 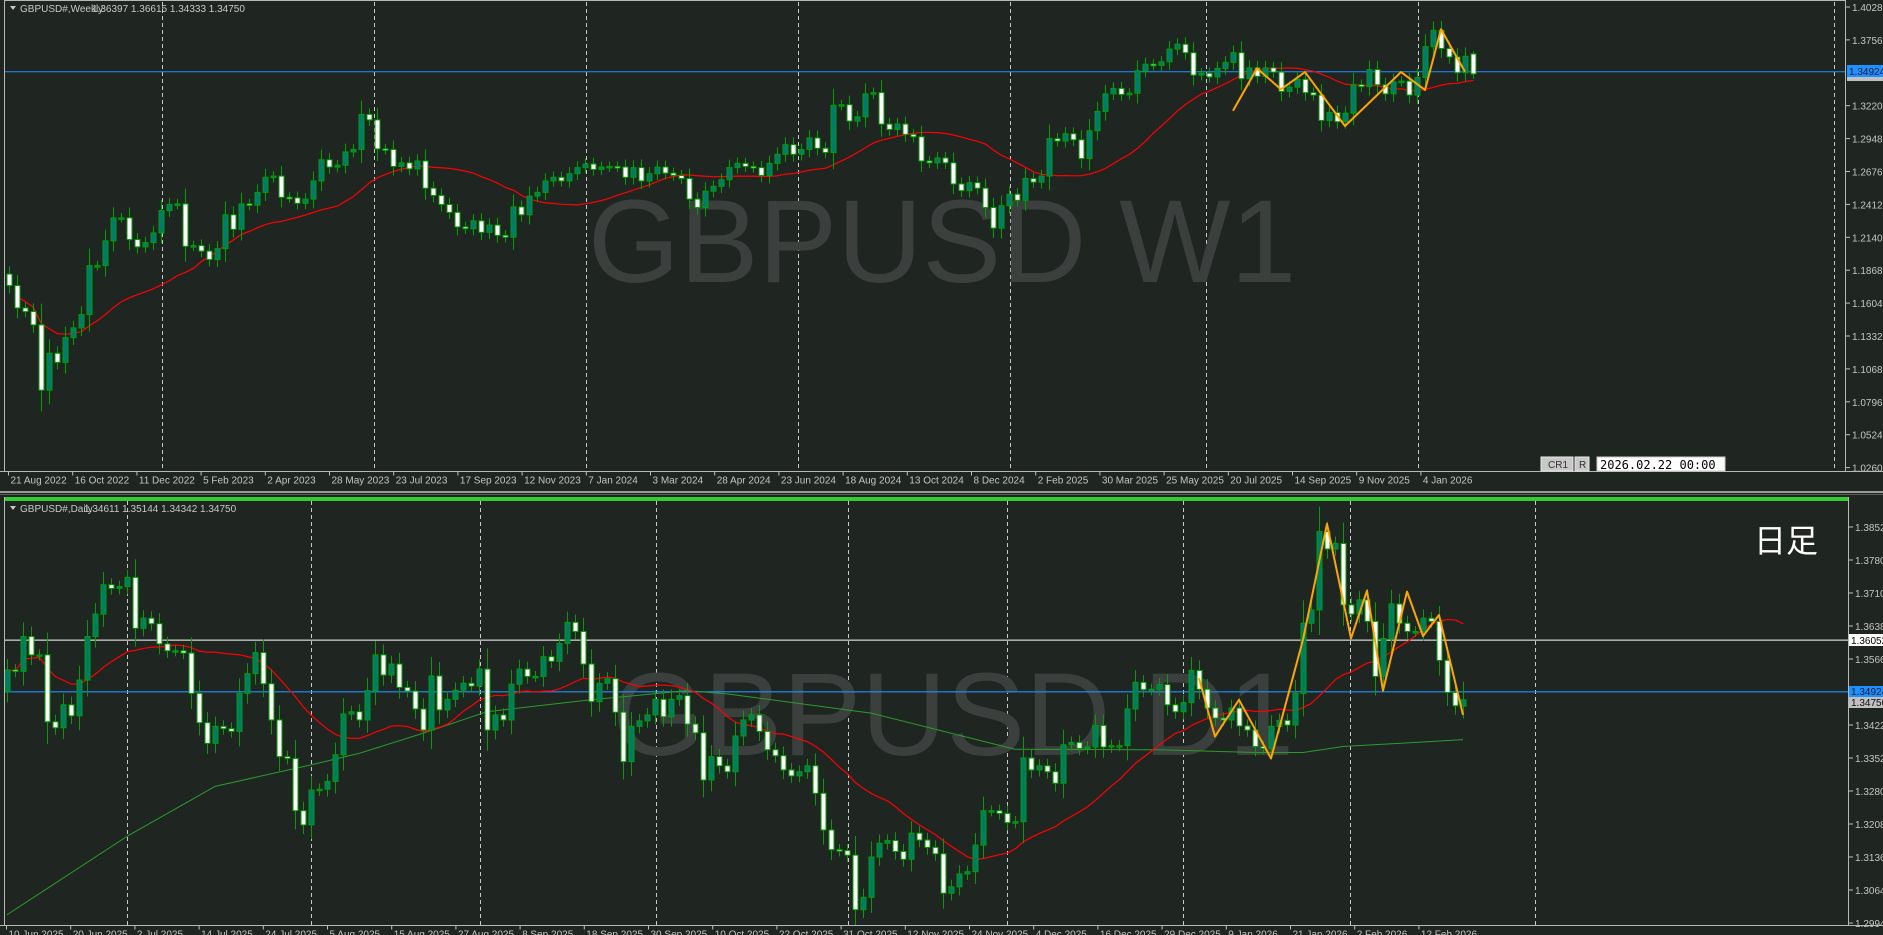 What do you see at coordinates (614, 932) in the screenshot?
I see `date-tick-label: 18 Sep 2025` at bounding box center [614, 932].